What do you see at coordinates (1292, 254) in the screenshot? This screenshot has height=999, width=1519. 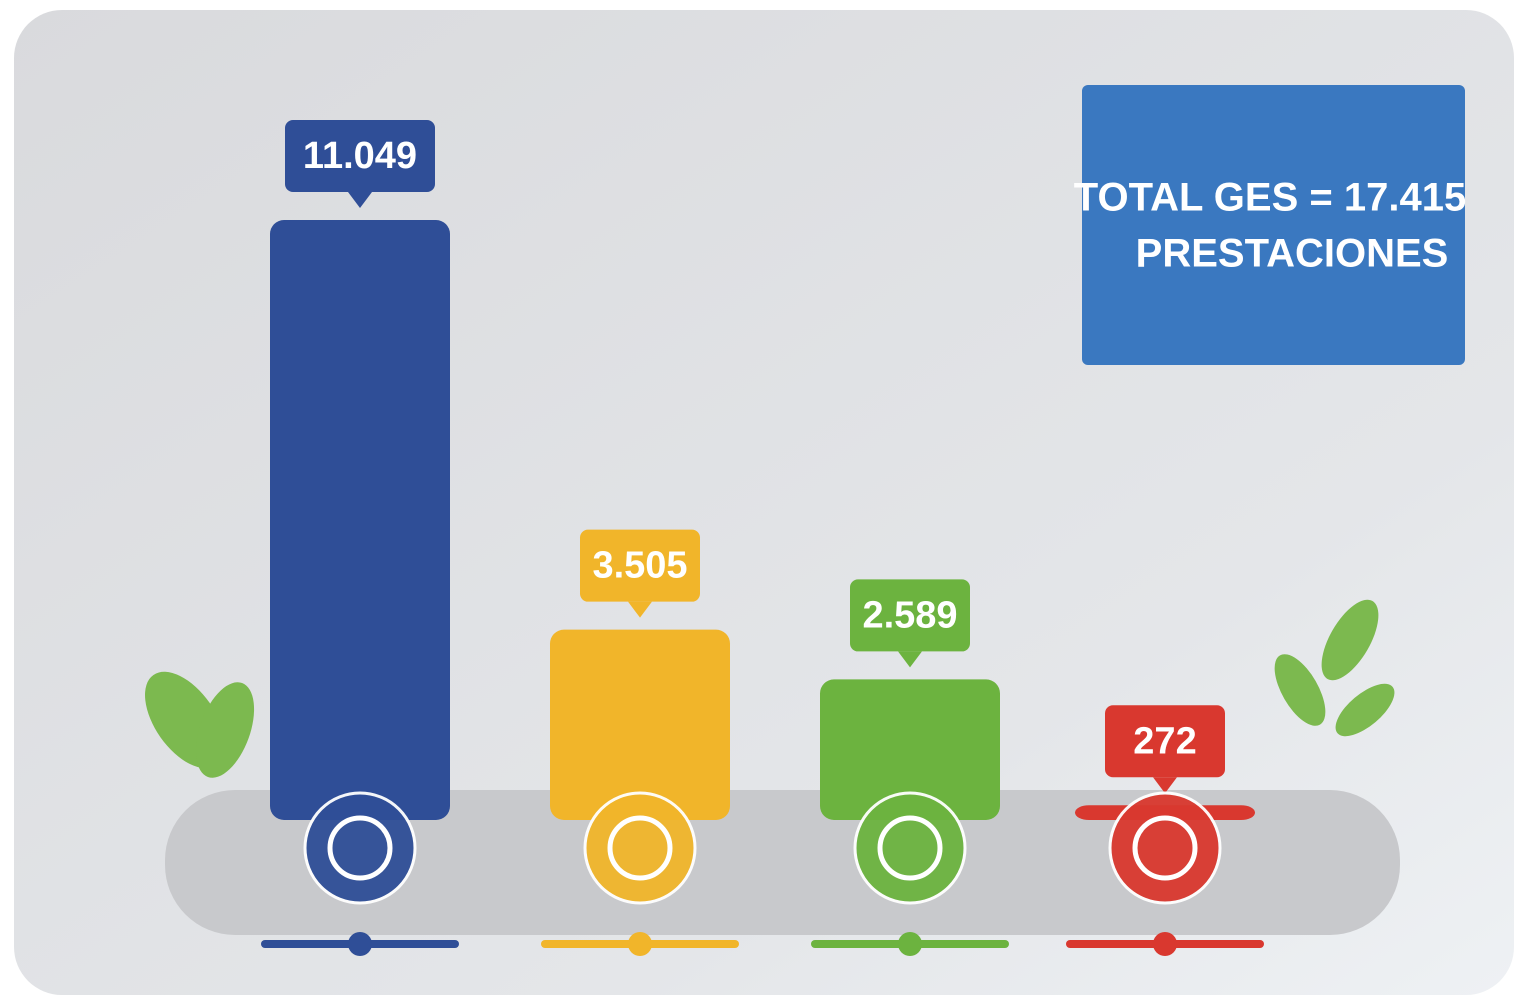 I see `total-line: PRESTACIONES` at bounding box center [1292, 254].